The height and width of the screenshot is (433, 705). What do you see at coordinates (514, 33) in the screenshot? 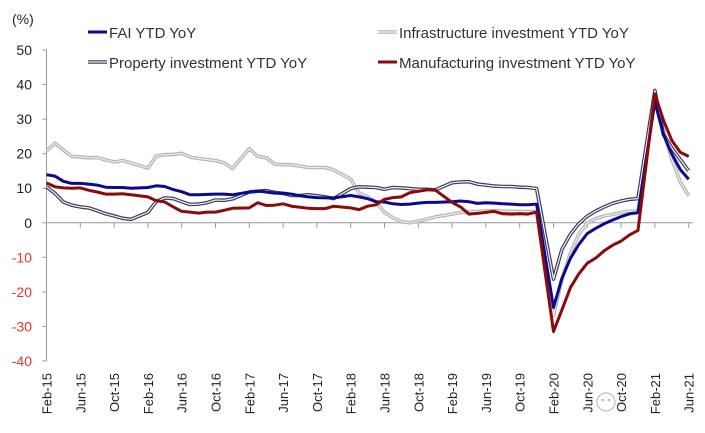
I see `legend-label: Infrastructure investment YTD YoY` at bounding box center [514, 33].